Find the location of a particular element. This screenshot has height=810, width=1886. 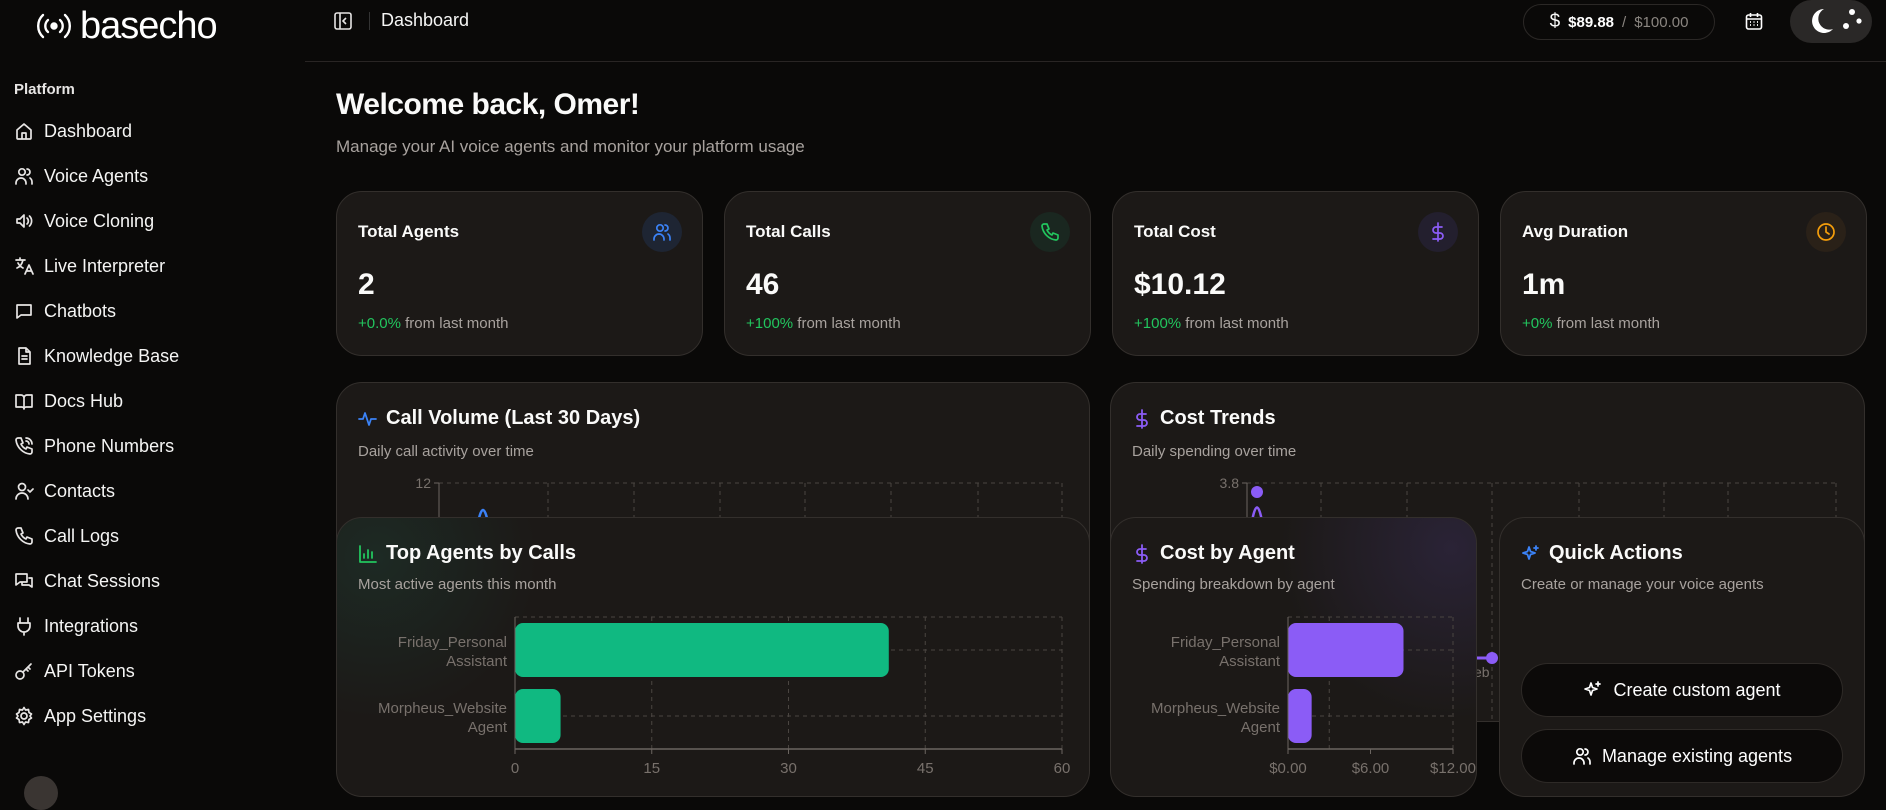

stat-card-total-calls: Total Calls 46 +100% from last month is located at coordinates (907, 273).